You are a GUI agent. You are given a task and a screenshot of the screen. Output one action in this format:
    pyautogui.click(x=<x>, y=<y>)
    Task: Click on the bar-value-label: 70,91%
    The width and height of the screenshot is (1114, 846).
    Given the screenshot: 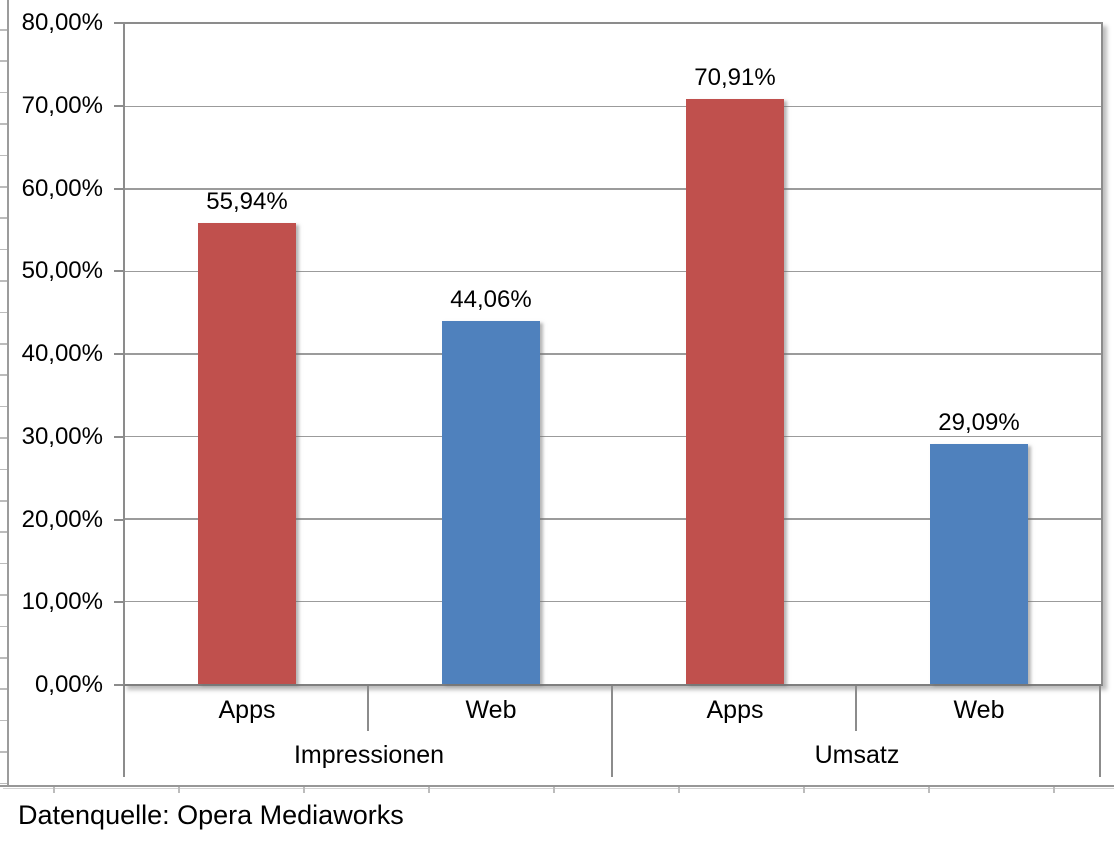 What is the action you would take?
    pyautogui.click(x=735, y=77)
    